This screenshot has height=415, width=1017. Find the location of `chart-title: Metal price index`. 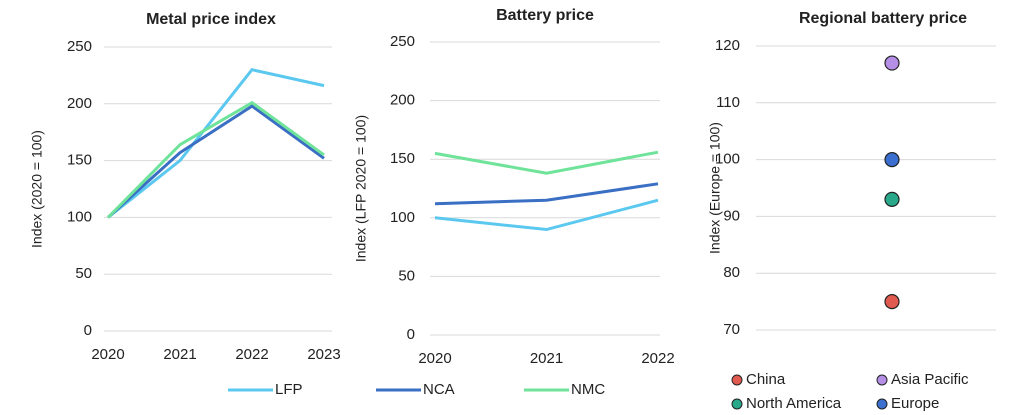

chart-title: Metal price index is located at coordinates (211, 19).